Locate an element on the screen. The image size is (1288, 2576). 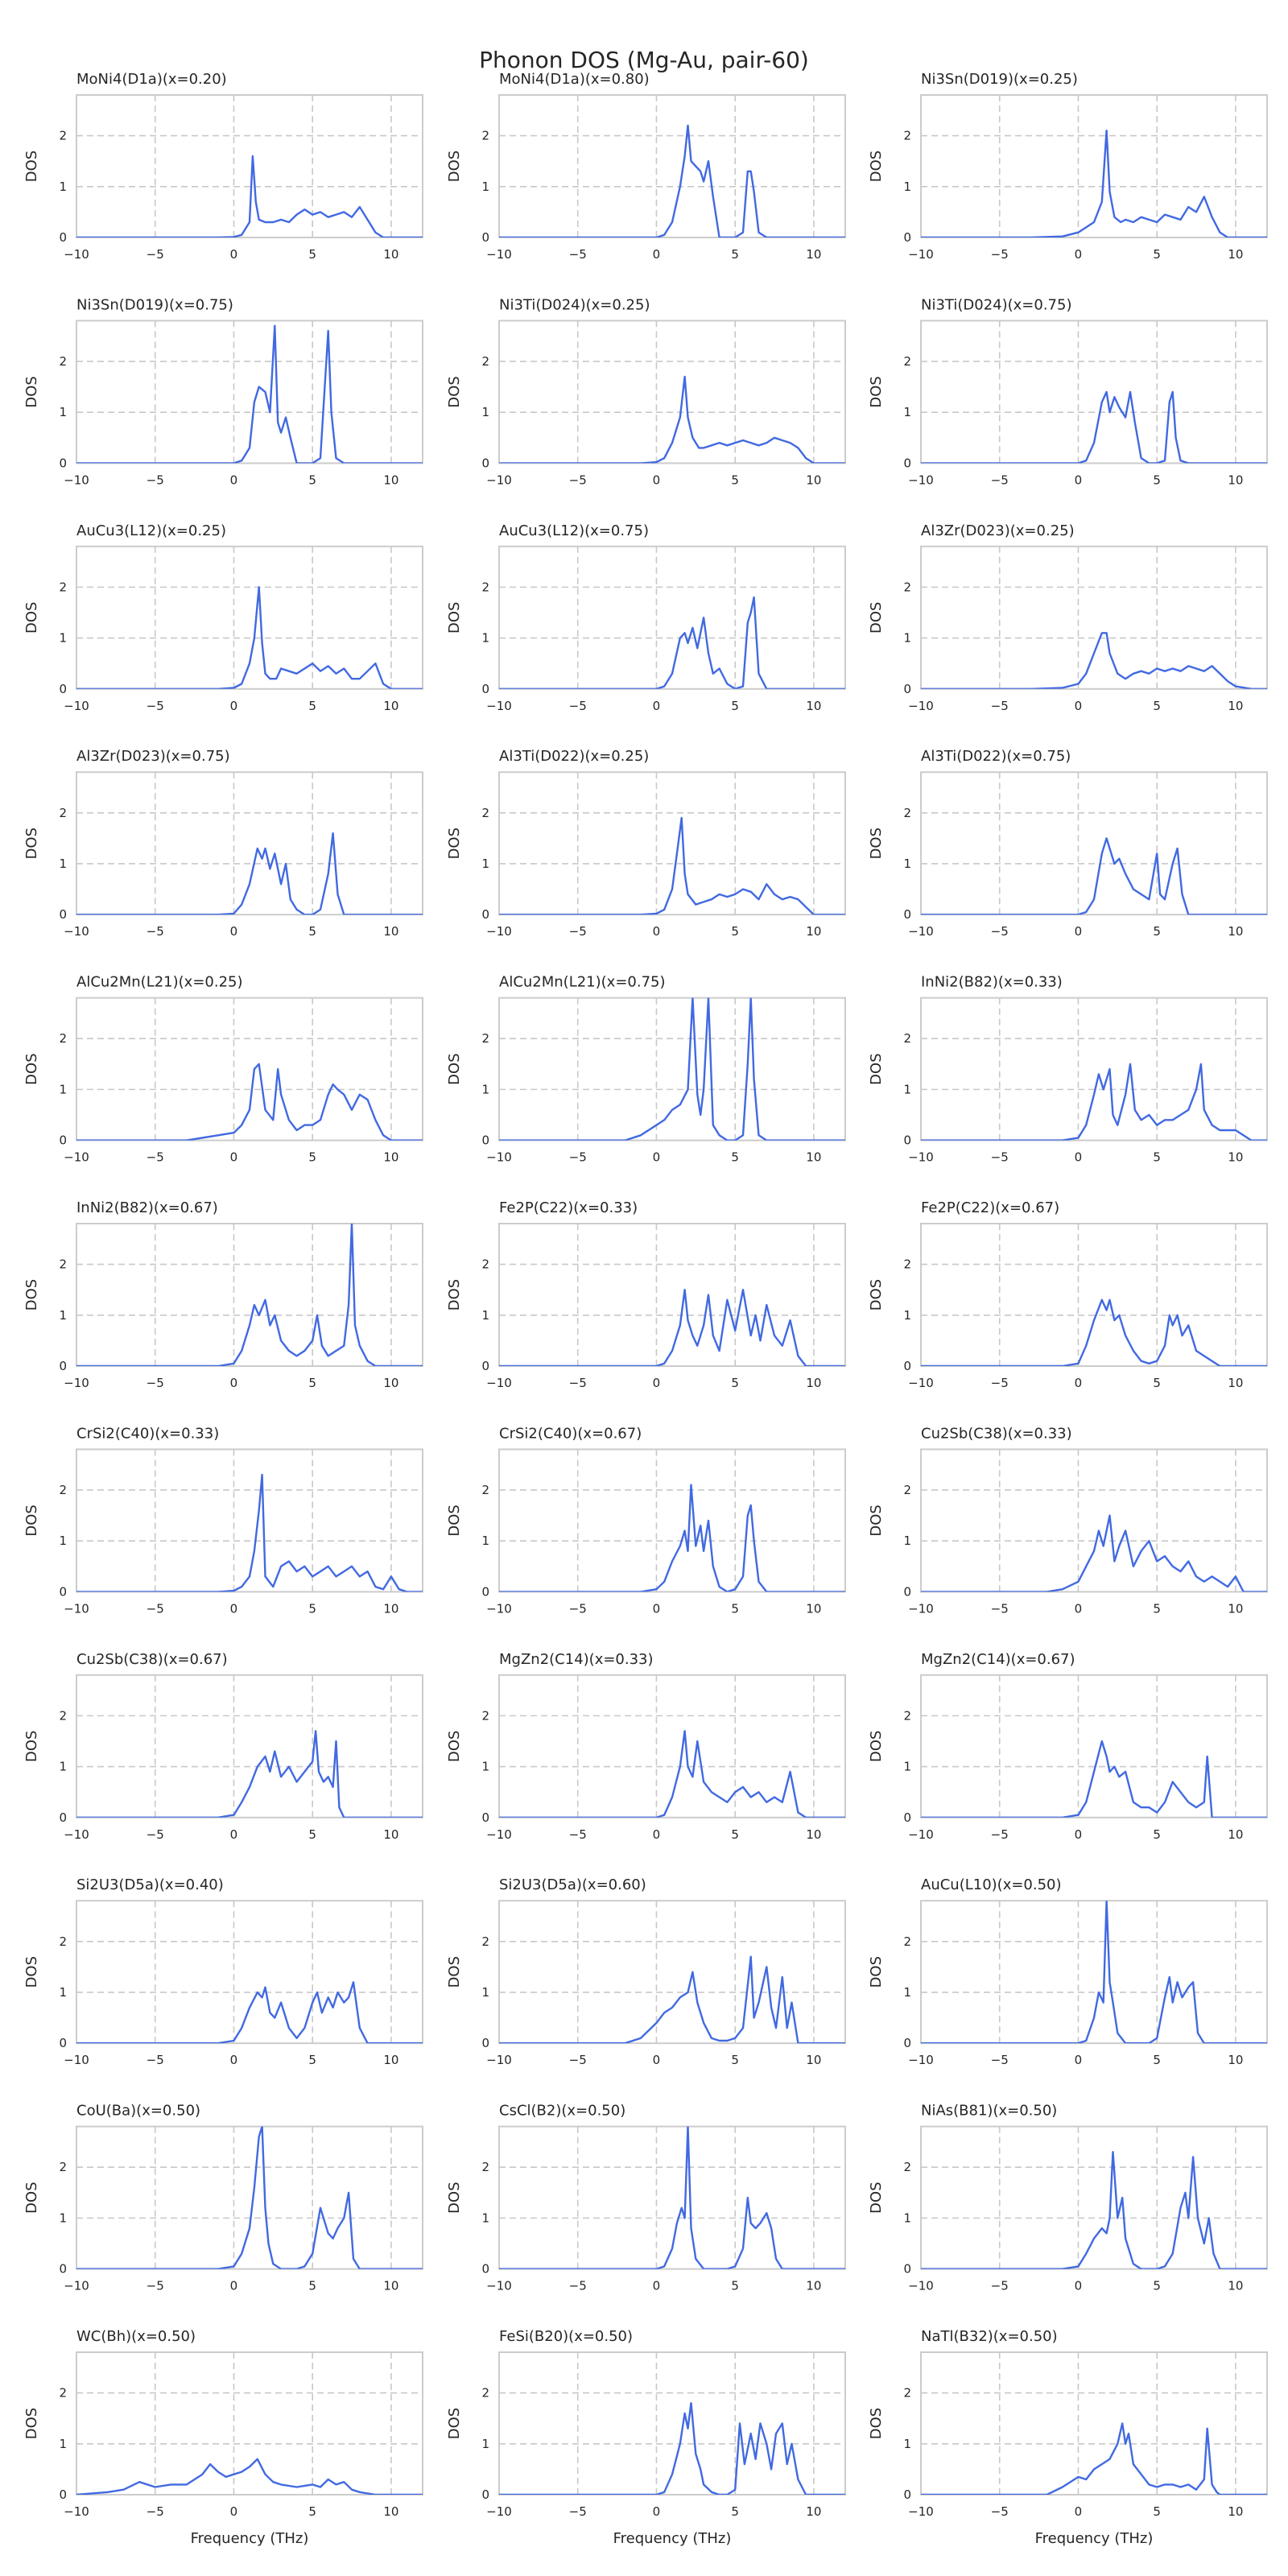
panel-title: MoNi4(D1a)(x=0.80) is located at coordinates (574, 79).